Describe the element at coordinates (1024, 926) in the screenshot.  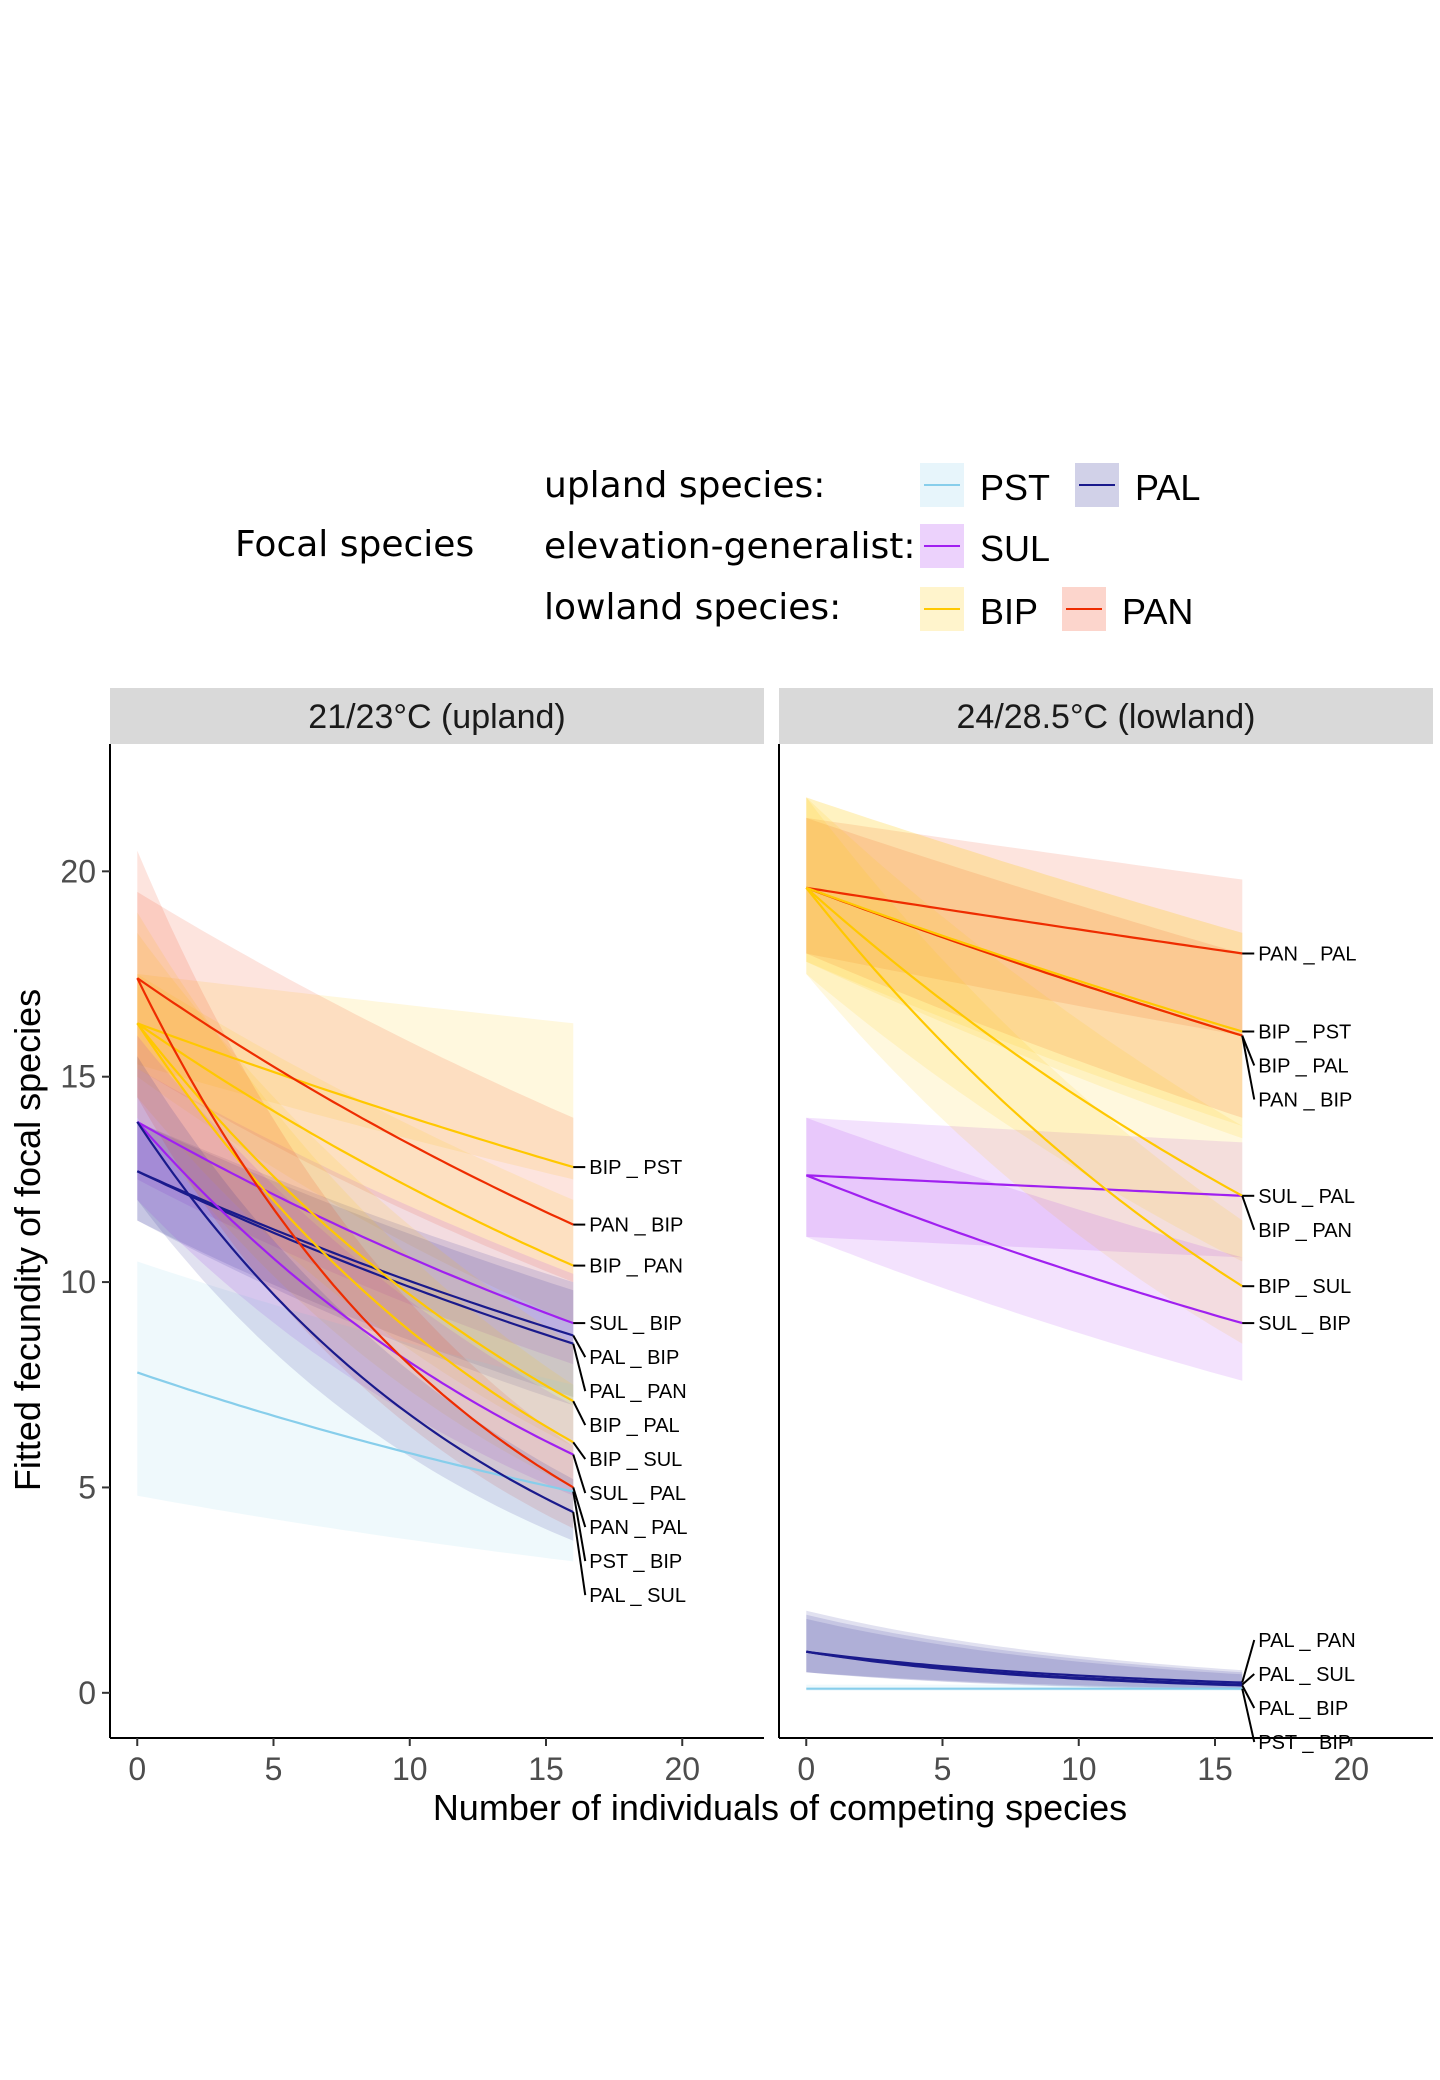
I see `ribbon-lowland-pan-pal` at that location.